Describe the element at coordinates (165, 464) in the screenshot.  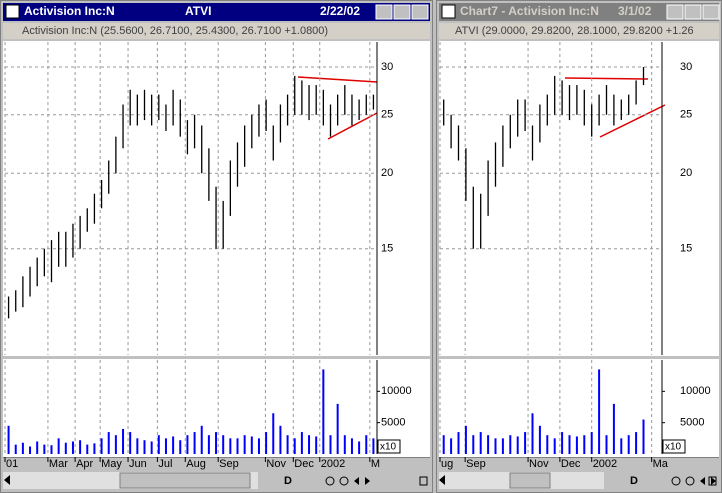
I see `x-tick-label: Jul` at that location.